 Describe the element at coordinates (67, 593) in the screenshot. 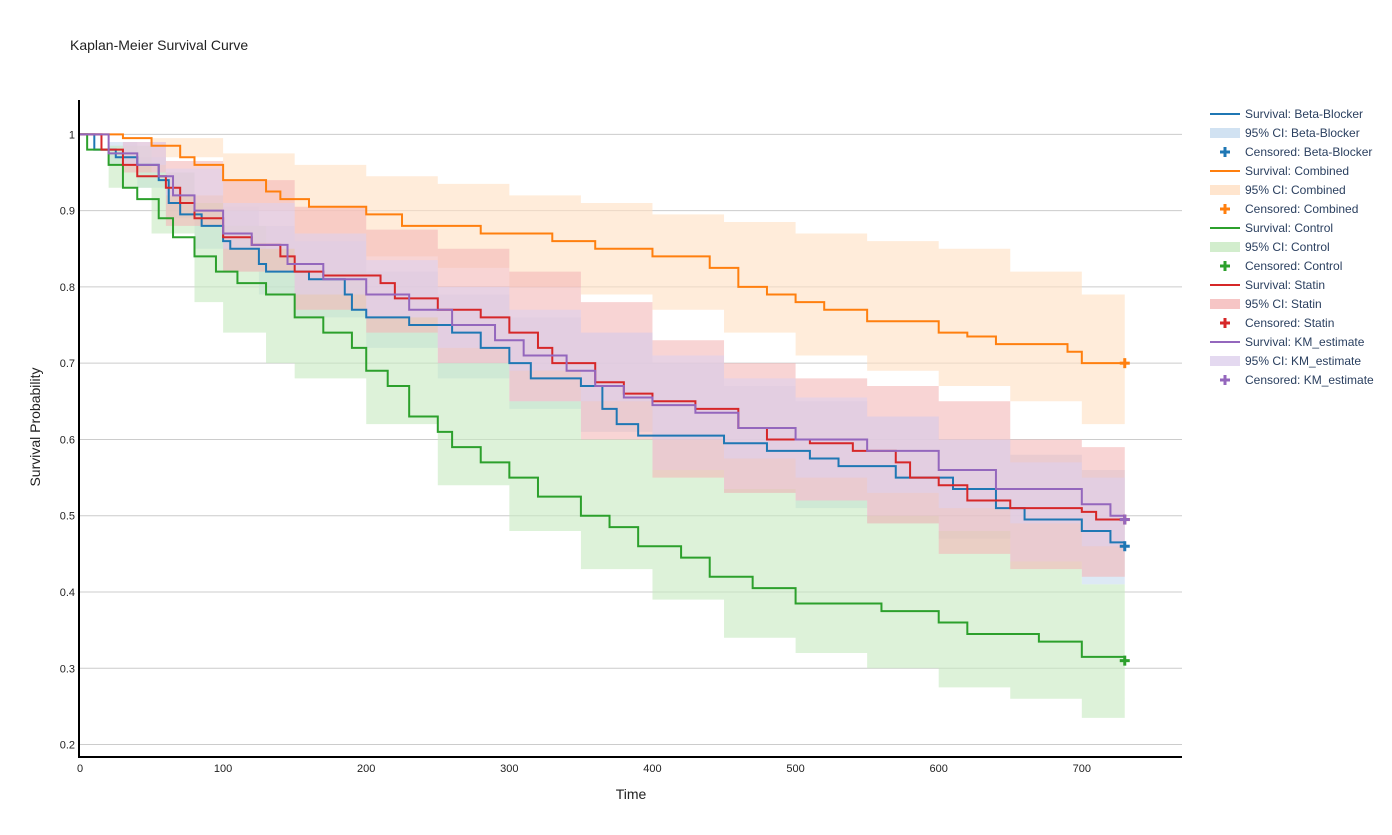

I see `y-tick-label: 0.4` at that location.